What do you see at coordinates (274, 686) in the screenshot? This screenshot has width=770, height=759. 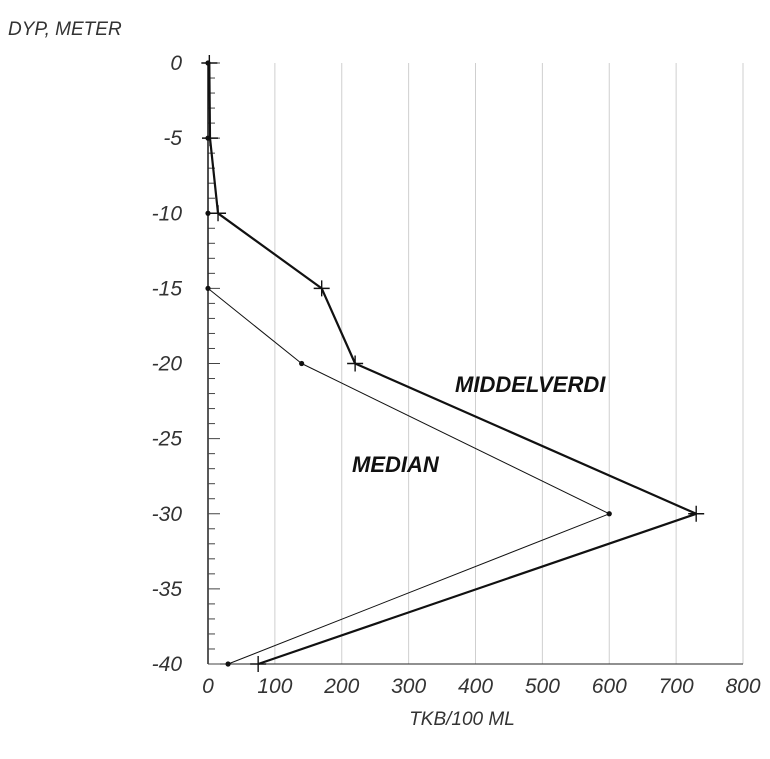 I see `x-tick-label: 100` at bounding box center [274, 686].